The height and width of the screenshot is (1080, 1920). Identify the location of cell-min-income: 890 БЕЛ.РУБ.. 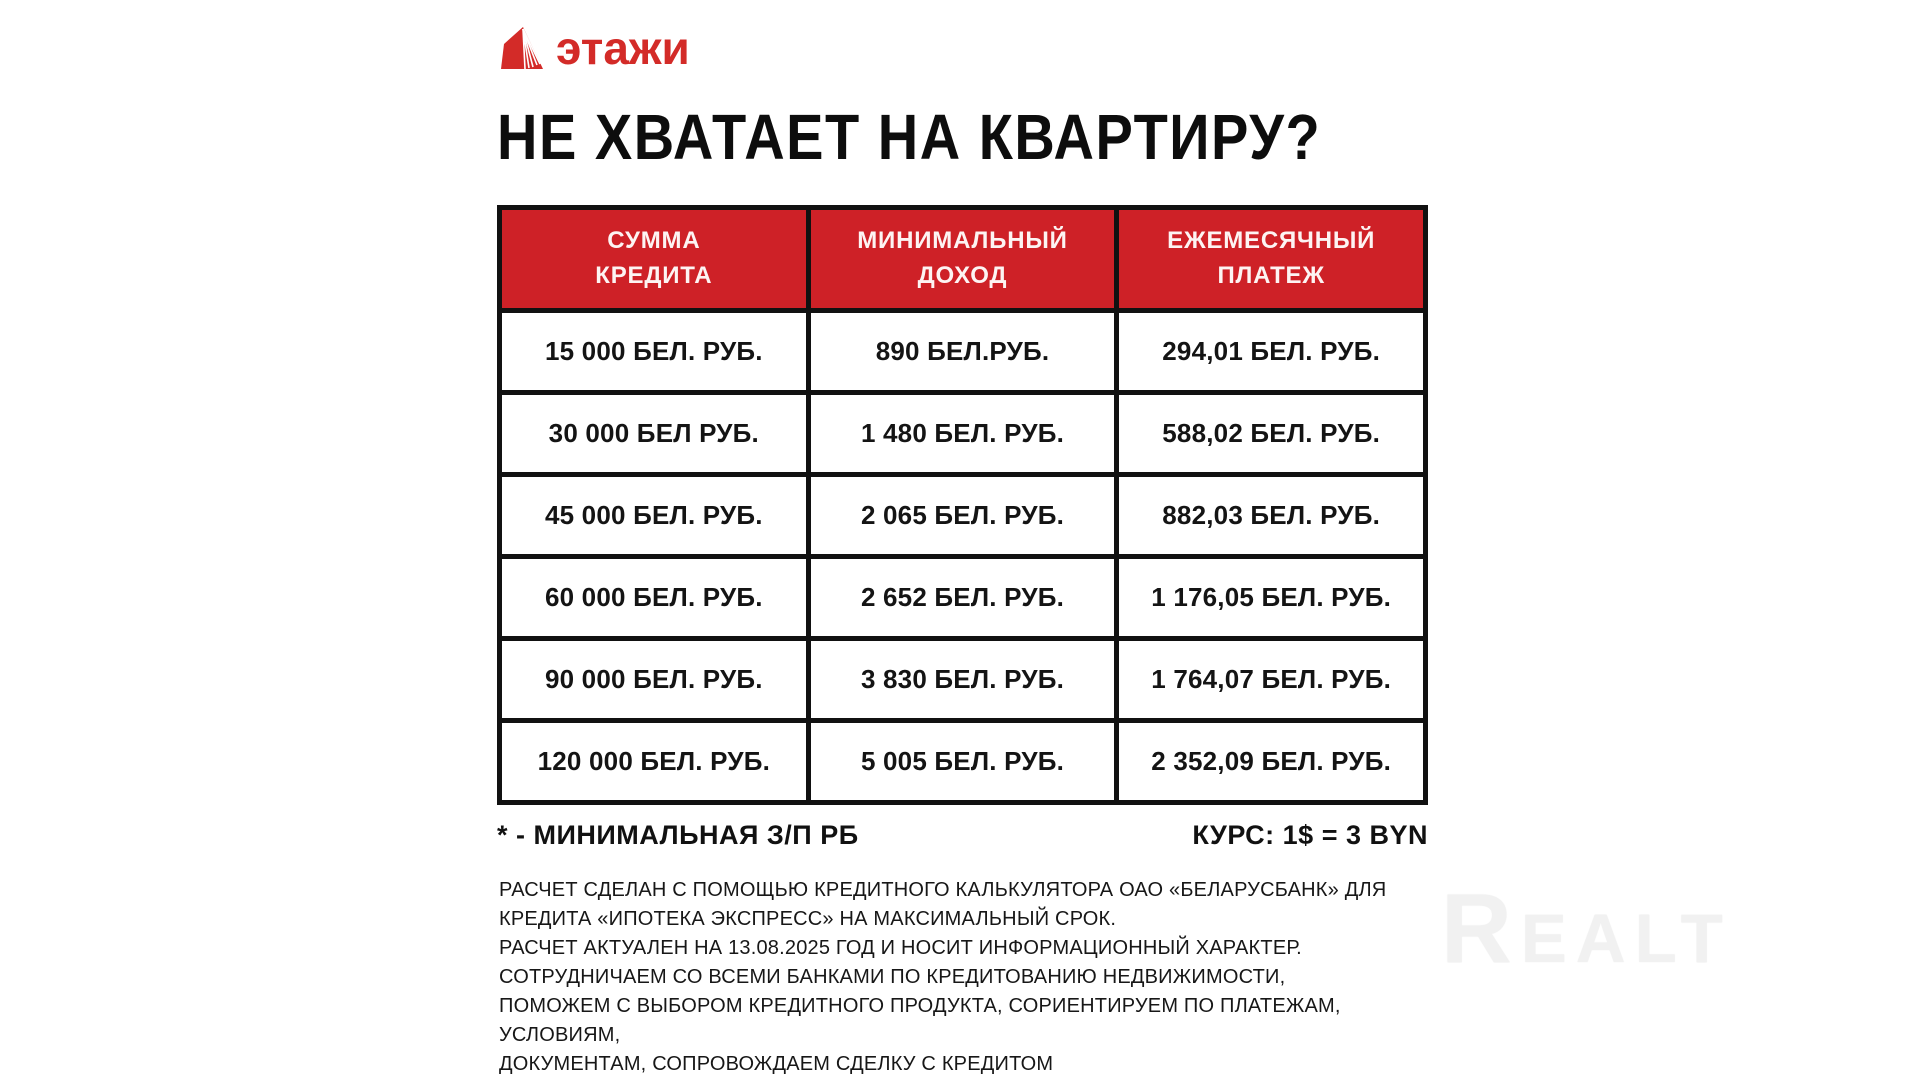
(962, 351).